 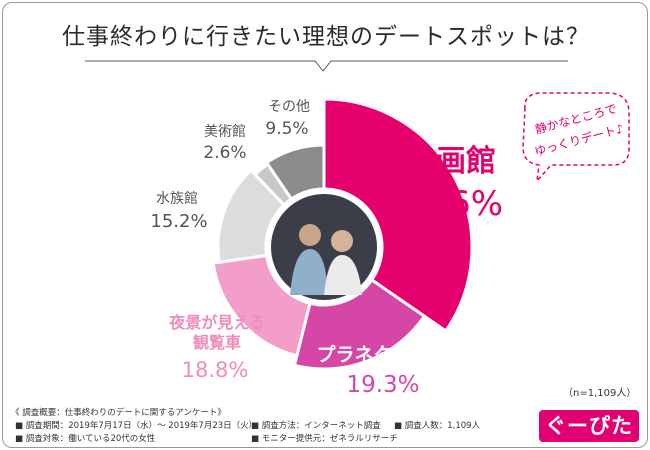 What do you see at coordinates (217, 342) in the screenshot?
I see `slice-label: 観覧車` at bounding box center [217, 342].